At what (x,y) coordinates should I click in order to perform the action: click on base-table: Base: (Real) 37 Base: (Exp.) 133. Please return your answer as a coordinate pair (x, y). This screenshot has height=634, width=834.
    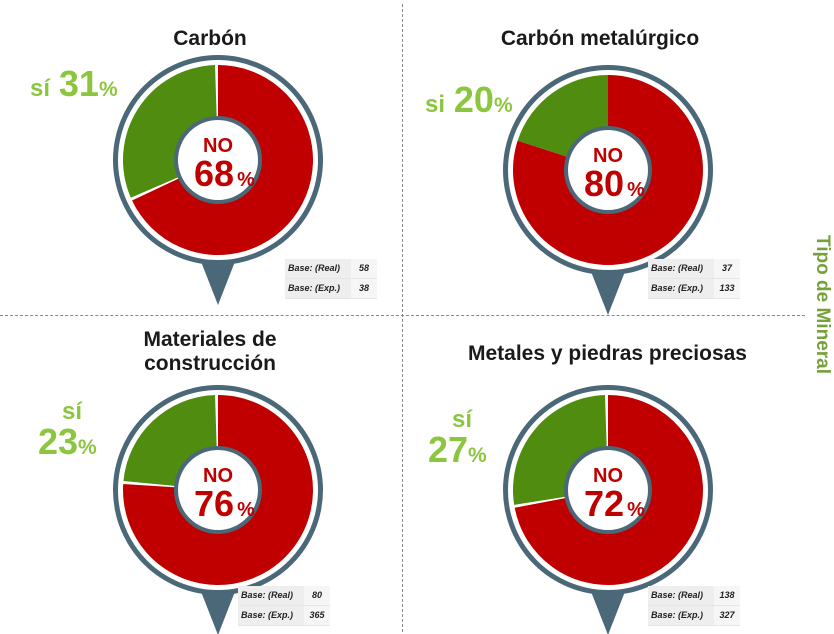
    Looking at the image, I should click on (694, 279).